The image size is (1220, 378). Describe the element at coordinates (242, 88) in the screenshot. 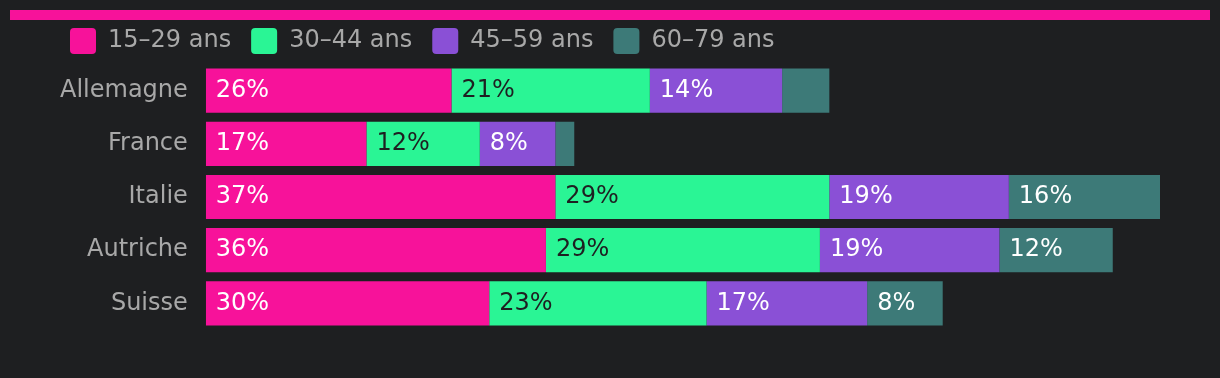

I see `data-label: 26%` at that location.